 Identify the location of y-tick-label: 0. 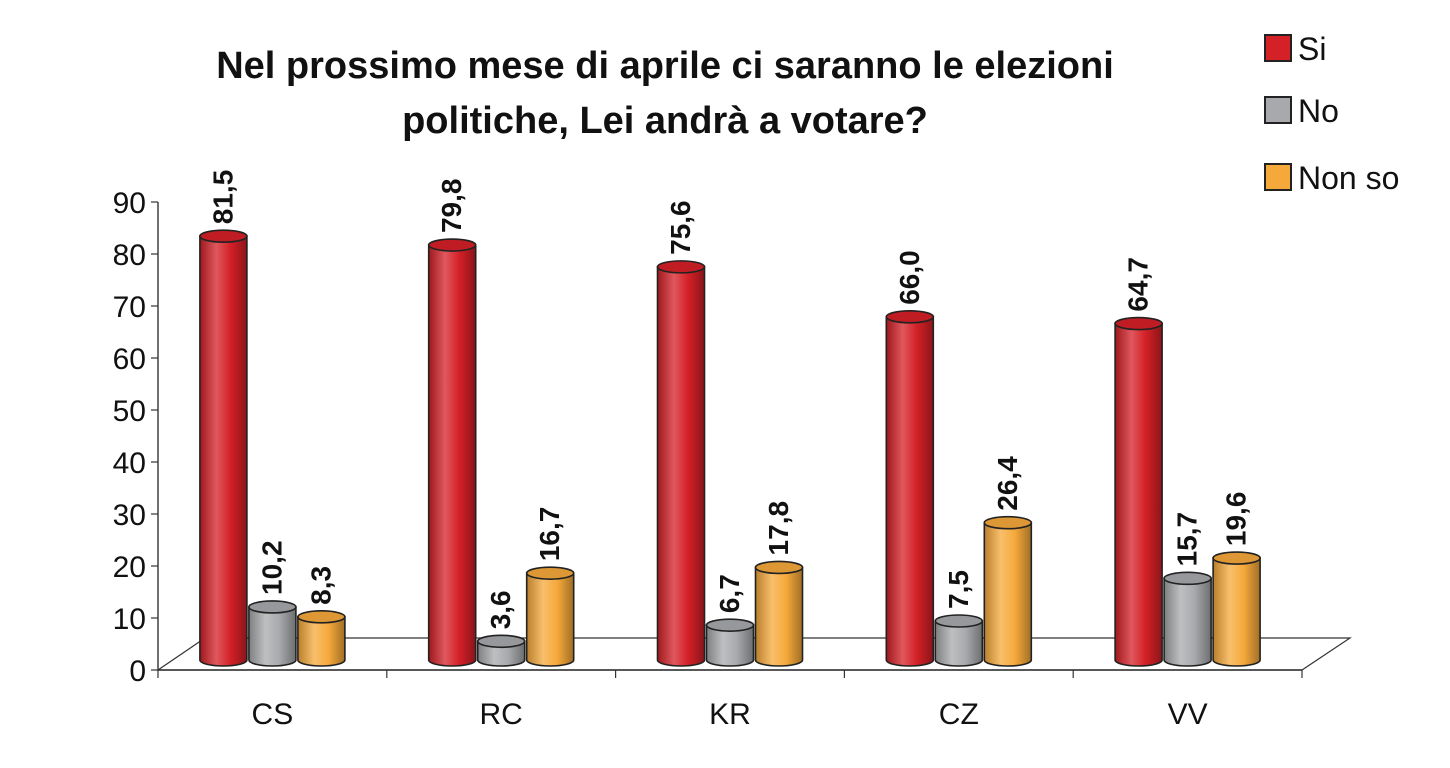
(137, 671).